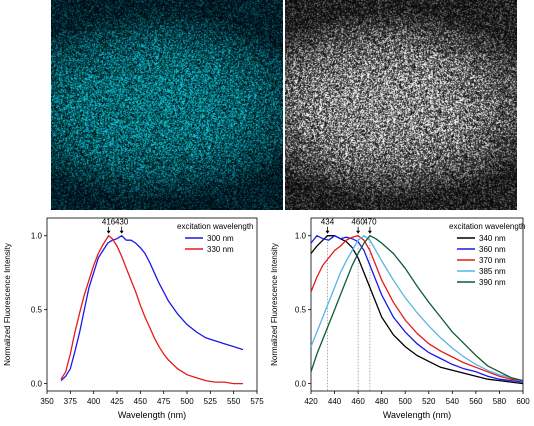 This screenshot has width=534, height=426. I want to click on x-tick-label: 540, so click(453, 401).